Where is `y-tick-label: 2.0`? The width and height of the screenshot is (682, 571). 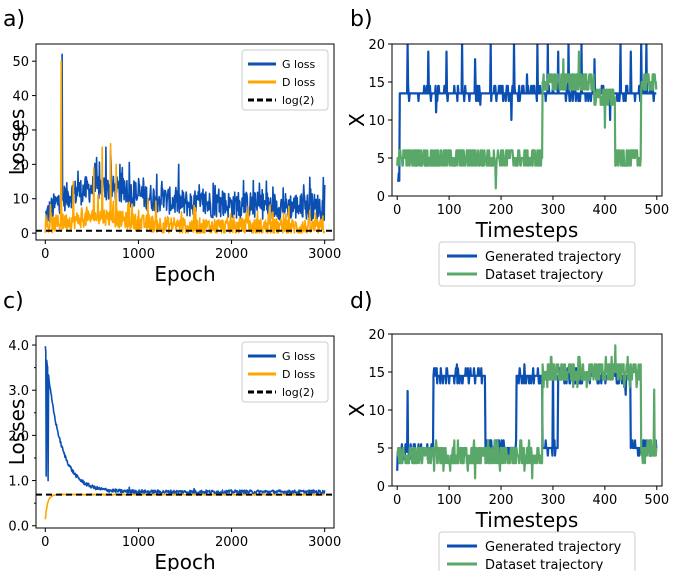
y-tick-label: 2.0 is located at coordinates (18, 436).